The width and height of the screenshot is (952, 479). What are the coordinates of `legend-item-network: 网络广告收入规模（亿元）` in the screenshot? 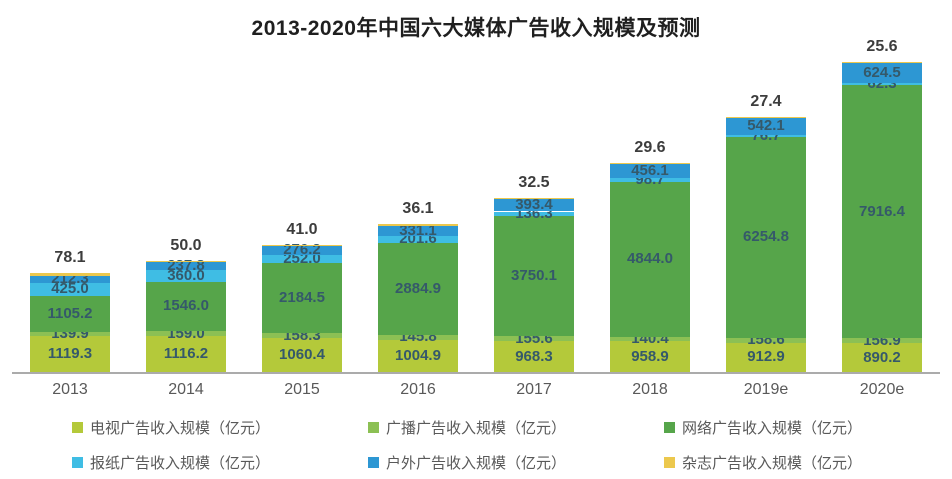 It's located at (808, 427).